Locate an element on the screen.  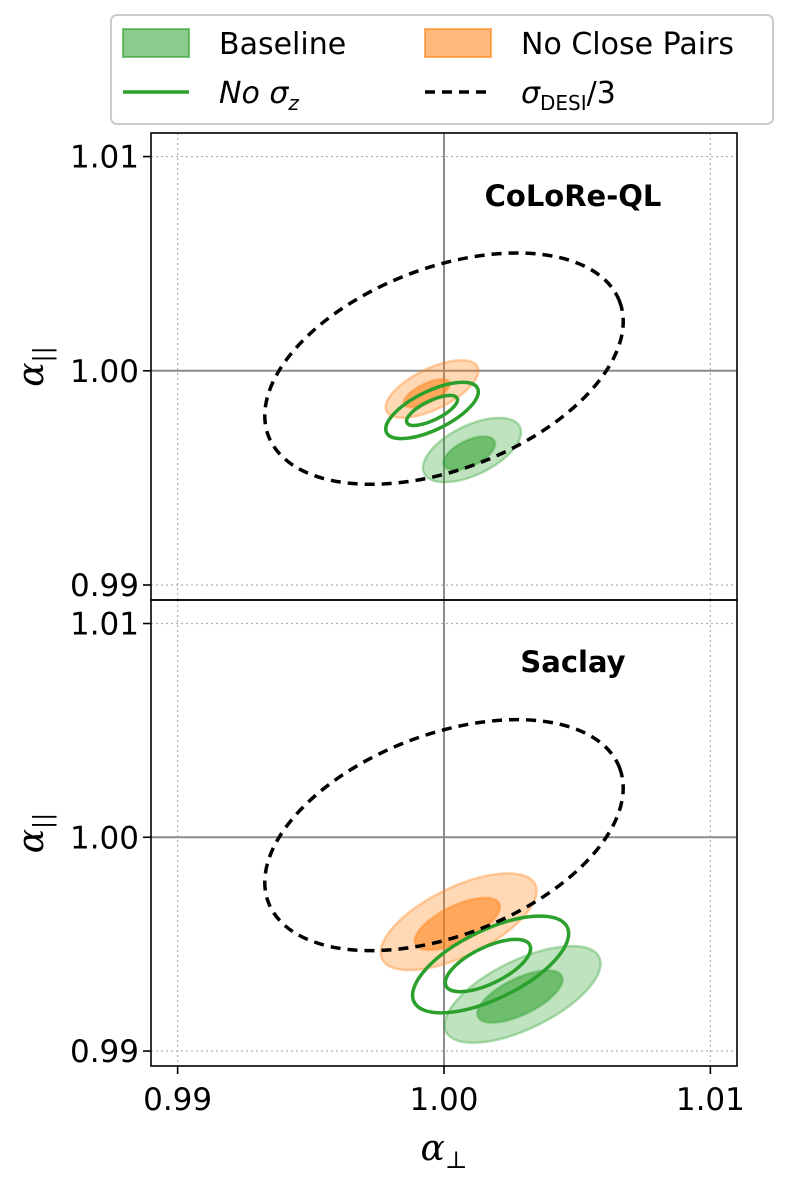
legend-entry-baseline: Baseline is located at coordinates (234, 44).